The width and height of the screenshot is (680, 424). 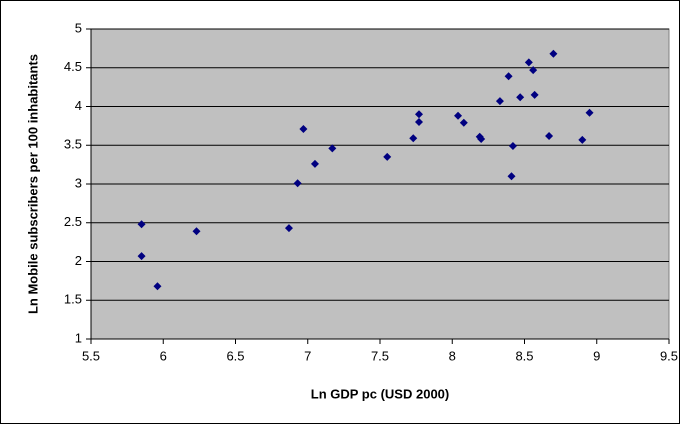 What do you see at coordinates (91, 355) in the screenshot?
I see `x-tick-label: 5.5` at bounding box center [91, 355].